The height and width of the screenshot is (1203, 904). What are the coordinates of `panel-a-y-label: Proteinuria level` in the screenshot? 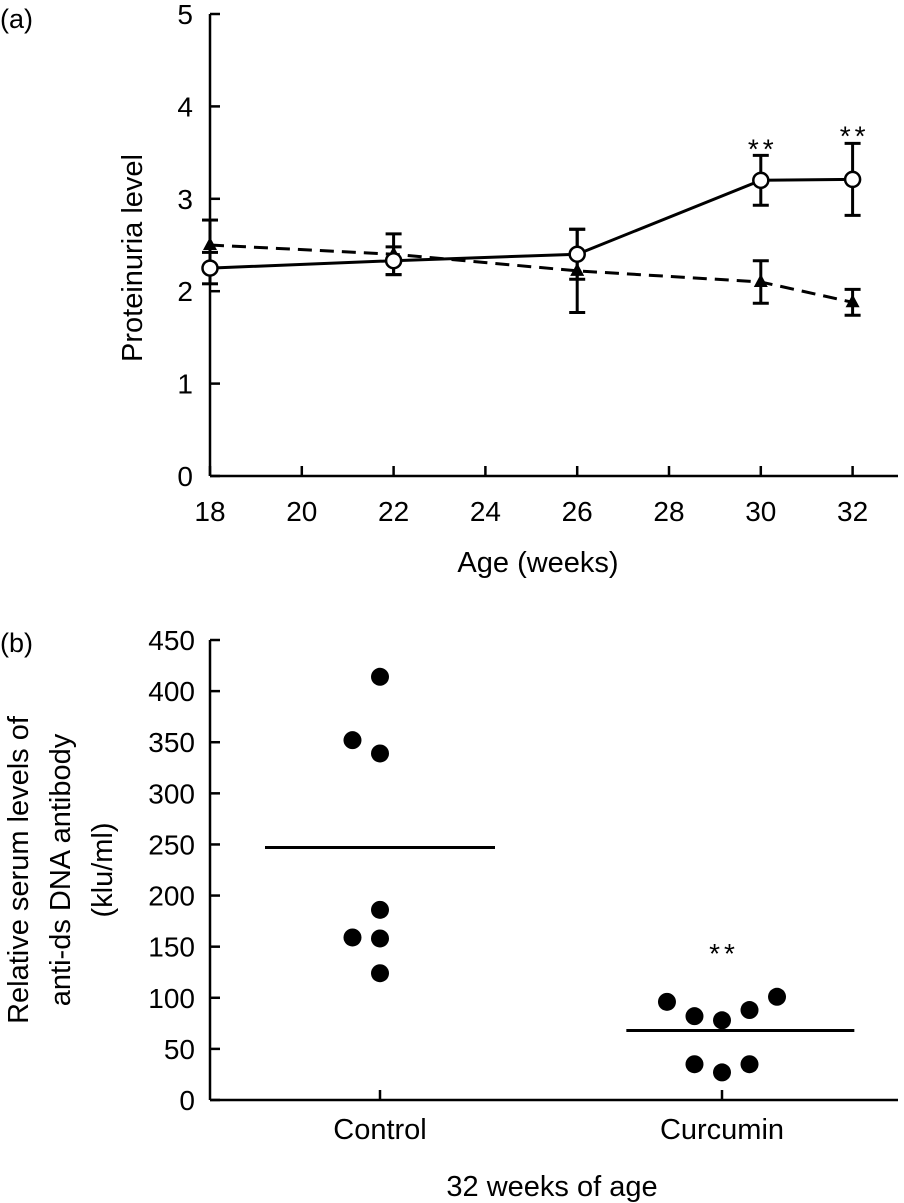 It's located at (133, 258).